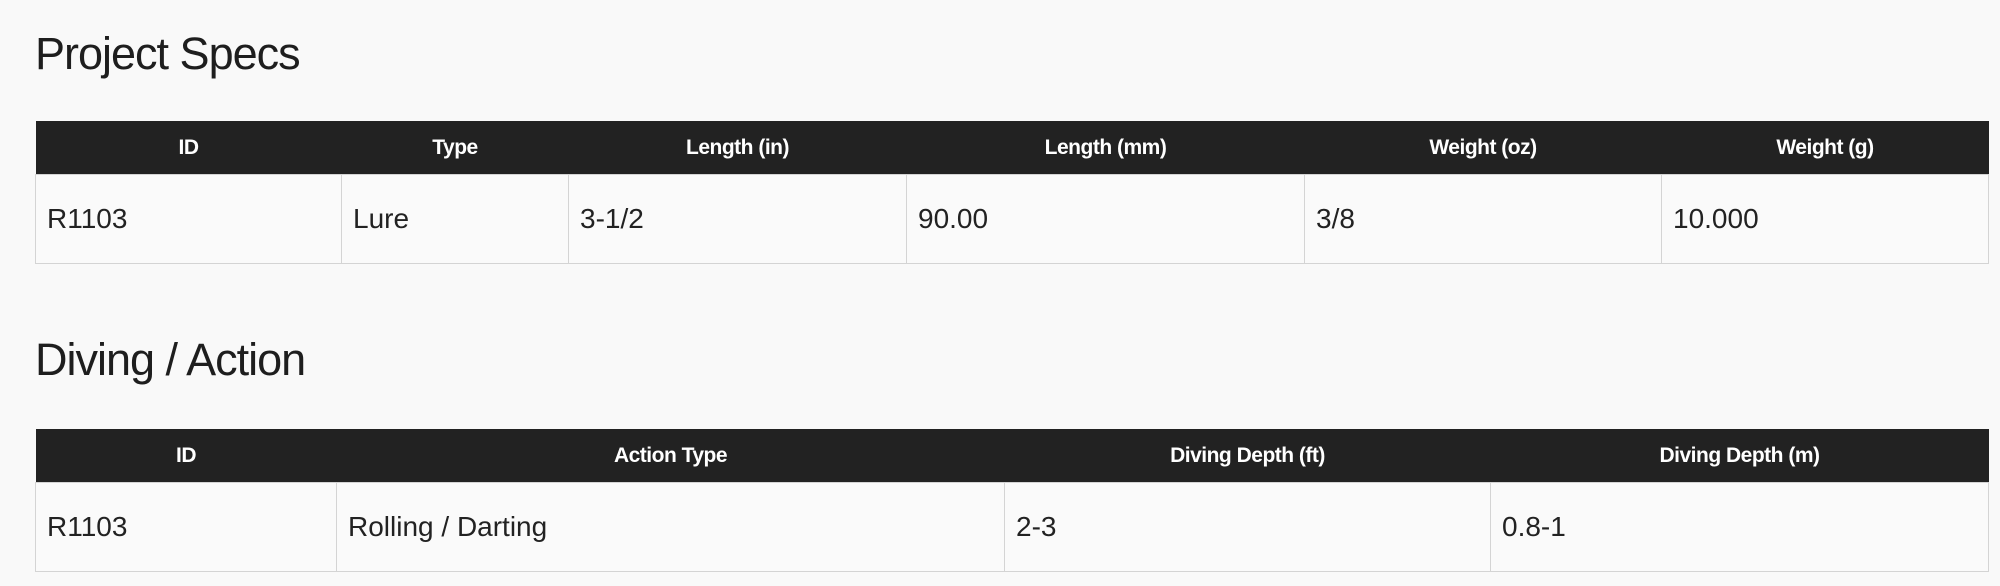 The width and height of the screenshot is (2000, 586). I want to click on column-header: Type, so click(455, 148).